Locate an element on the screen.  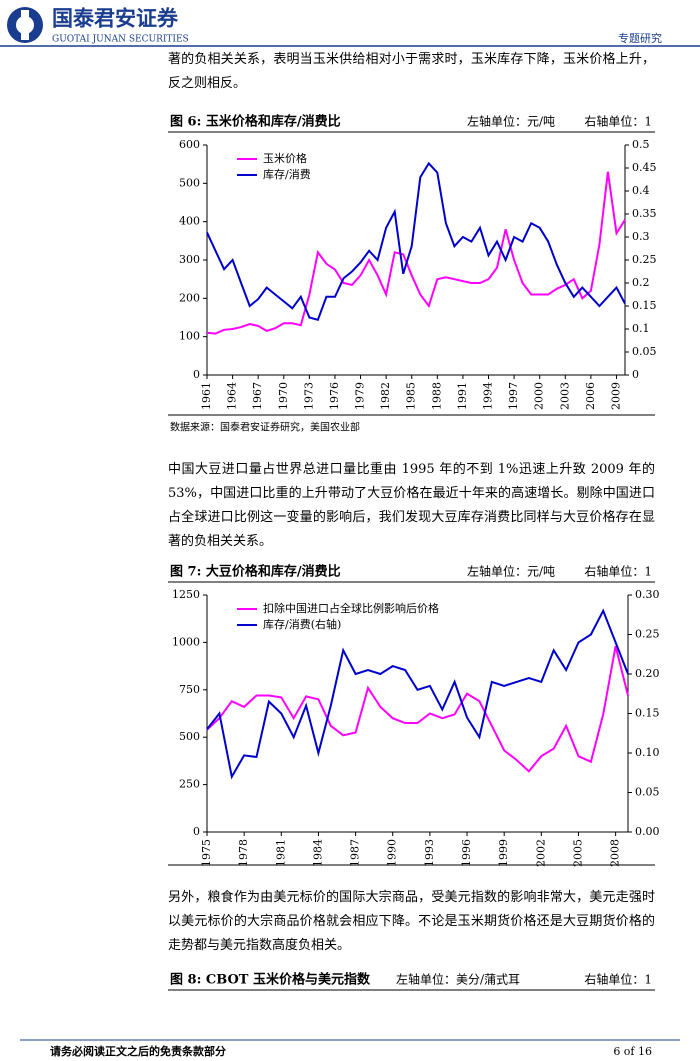
x-tick-label: 1988 is located at coordinates (436, 396).